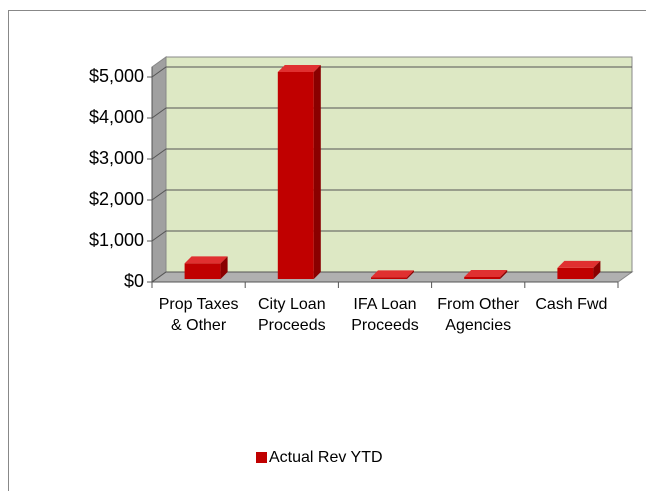 The image size is (646, 491). Describe the element at coordinates (198, 315) in the screenshot. I see `x-tick-label: Prop Taxes & Other` at that location.